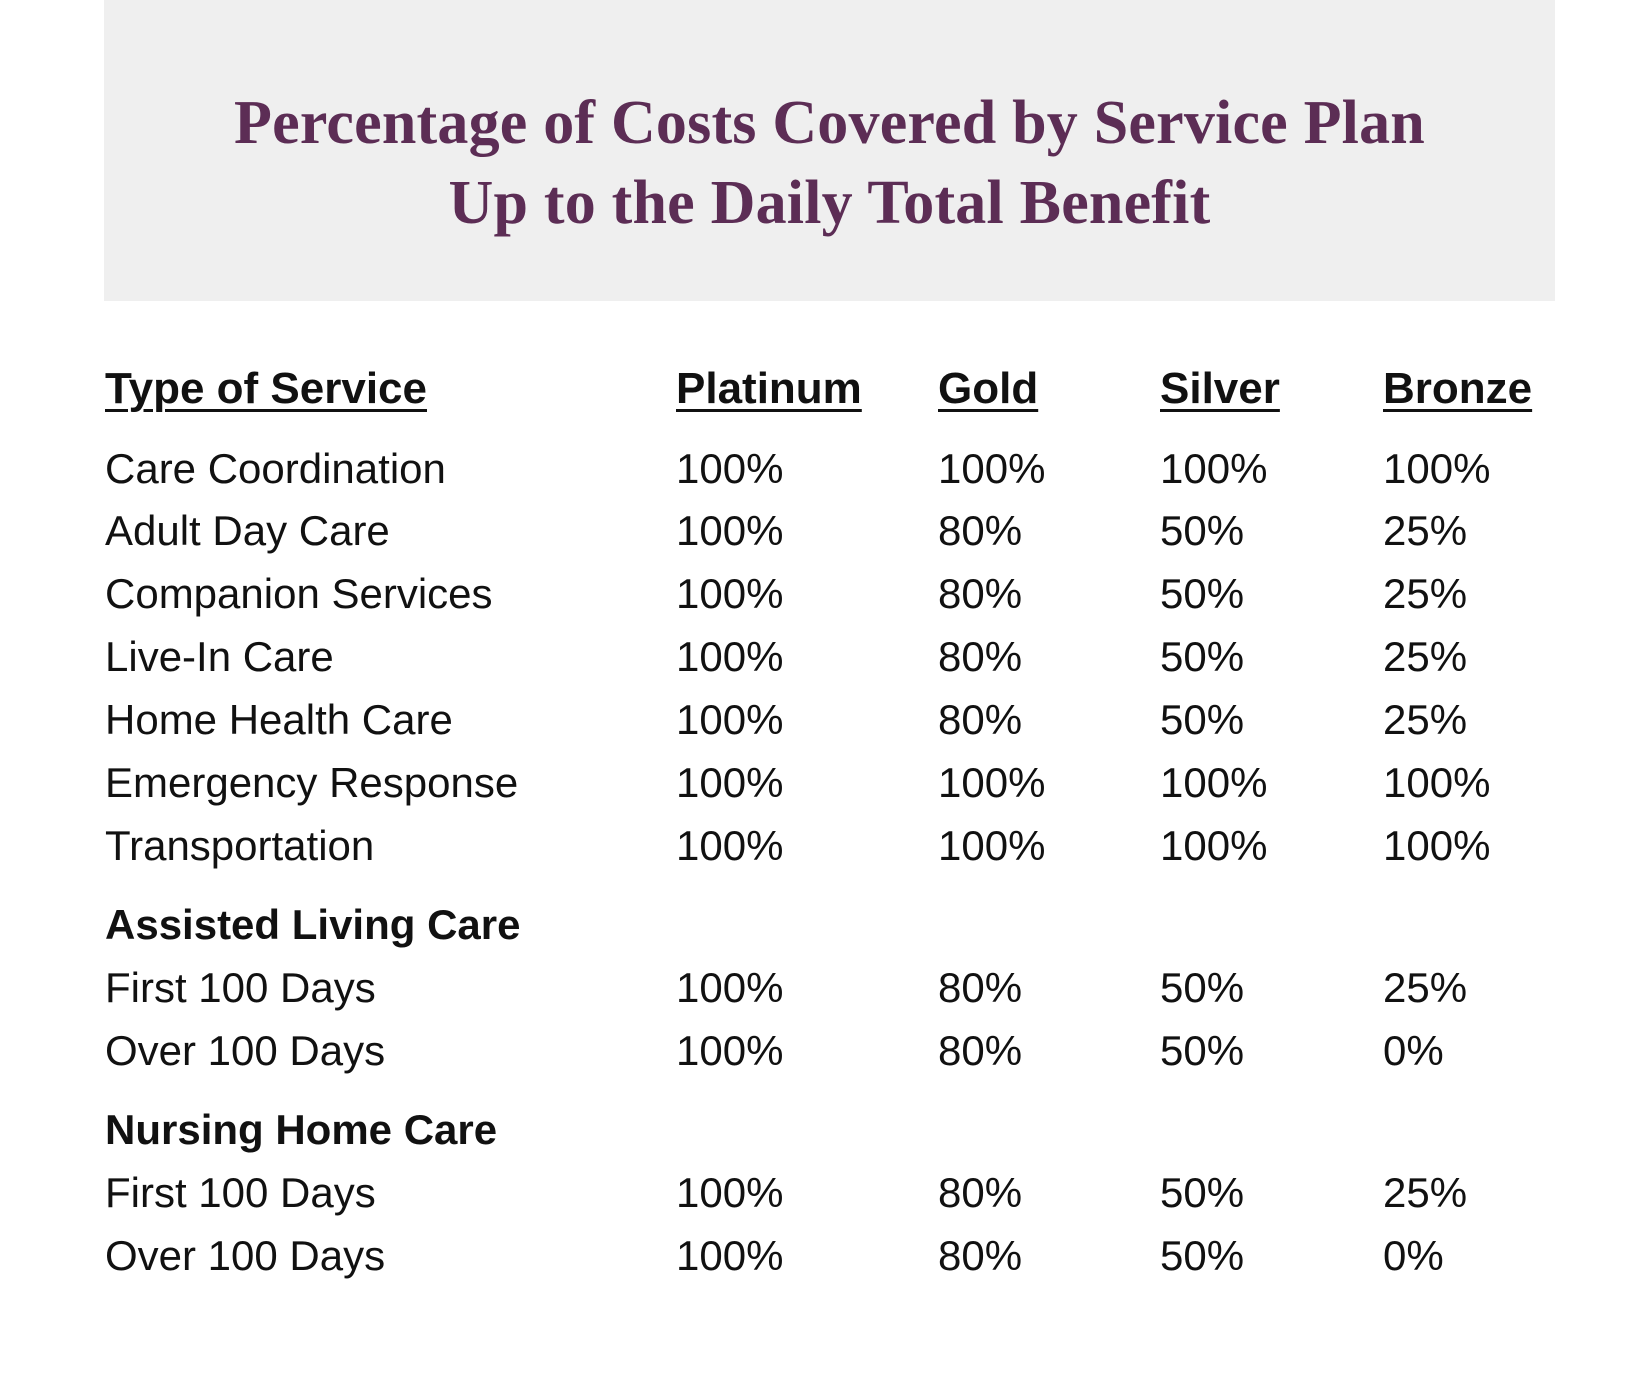 The image size is (1650, 1375). What do you see at coordinates (279, 719) in the screenshot?
I see `row-label: Home Health Care` at bounding box center [279, 719].